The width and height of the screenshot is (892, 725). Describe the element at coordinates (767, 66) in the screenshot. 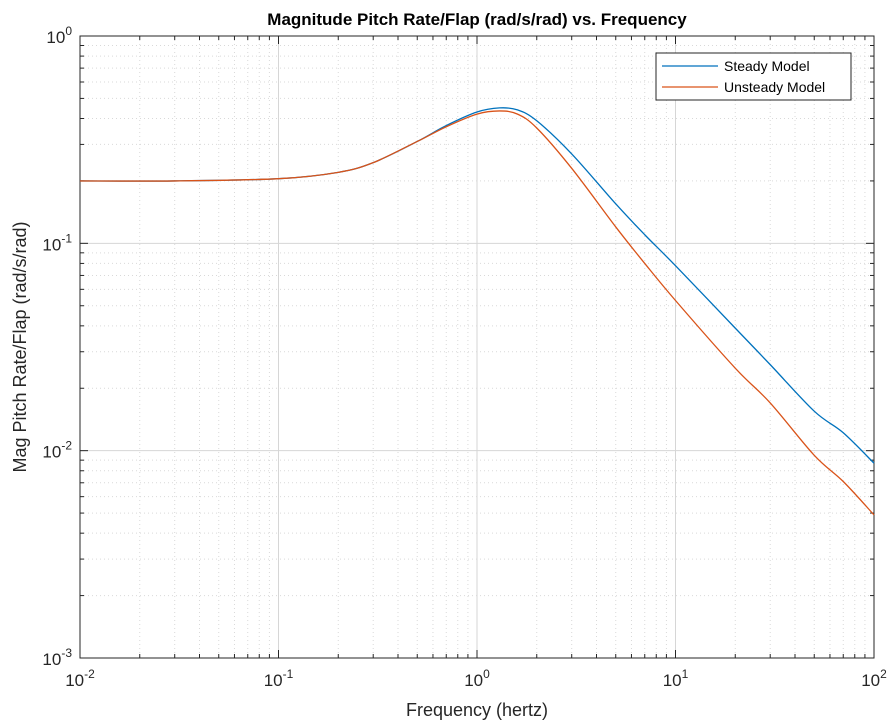

I see `legend-entry-steady-model: Steady Model` at that location.